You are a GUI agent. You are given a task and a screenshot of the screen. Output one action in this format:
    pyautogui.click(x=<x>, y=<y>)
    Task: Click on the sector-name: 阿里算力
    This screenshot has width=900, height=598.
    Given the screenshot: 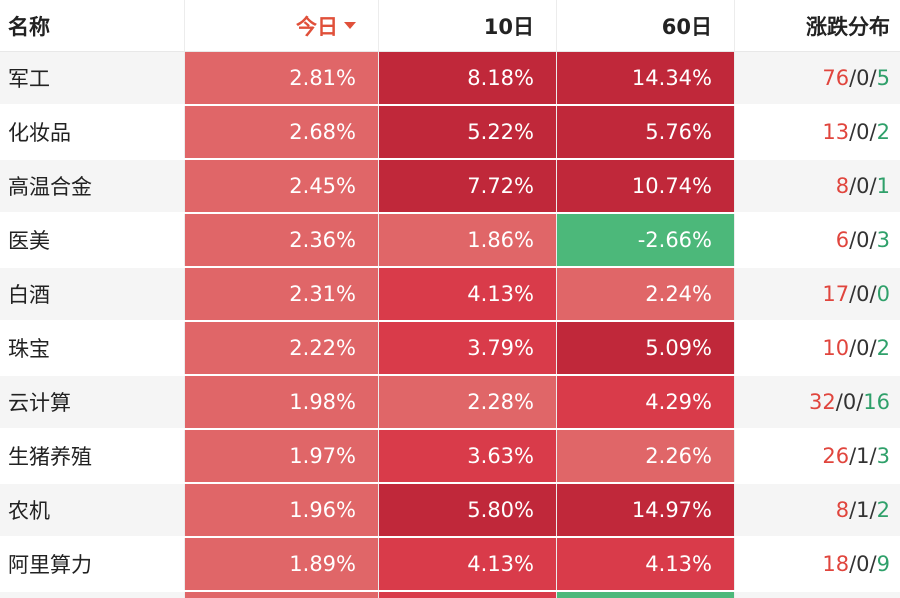 What is the action you would take?
    pyautogui.click(x=92, y=564)
    